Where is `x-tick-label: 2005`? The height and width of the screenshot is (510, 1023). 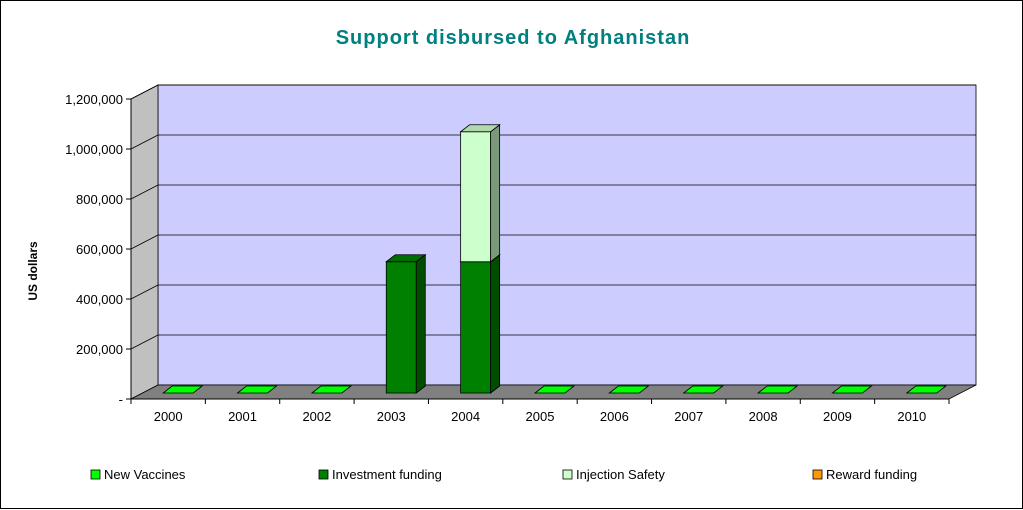
x-tick-label: 2005 is located at coordinates (540, 416).